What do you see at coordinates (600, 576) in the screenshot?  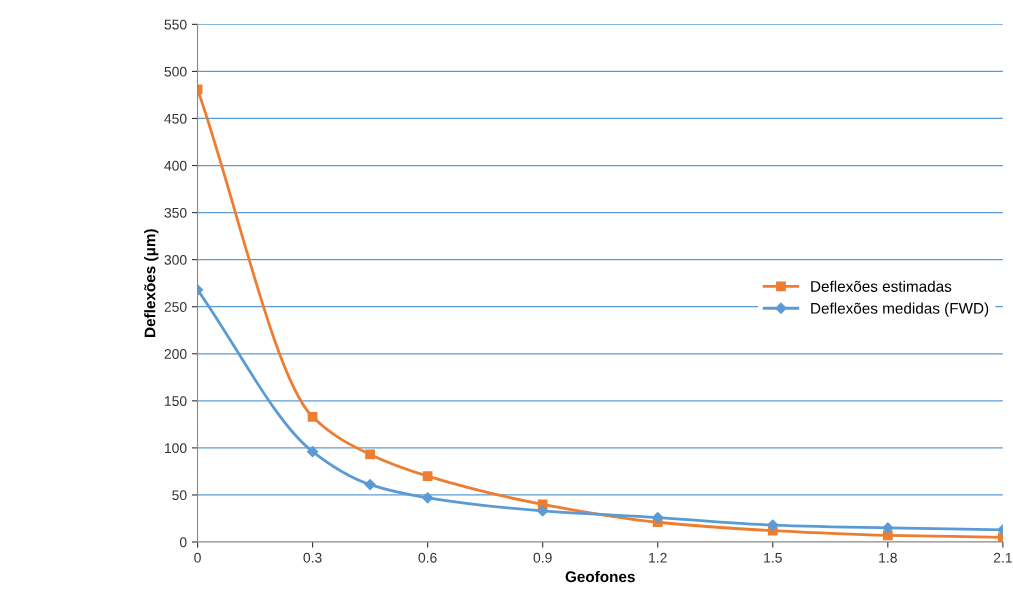 I see `x-axis-title: Geofones` at bounding box center [600, 576].